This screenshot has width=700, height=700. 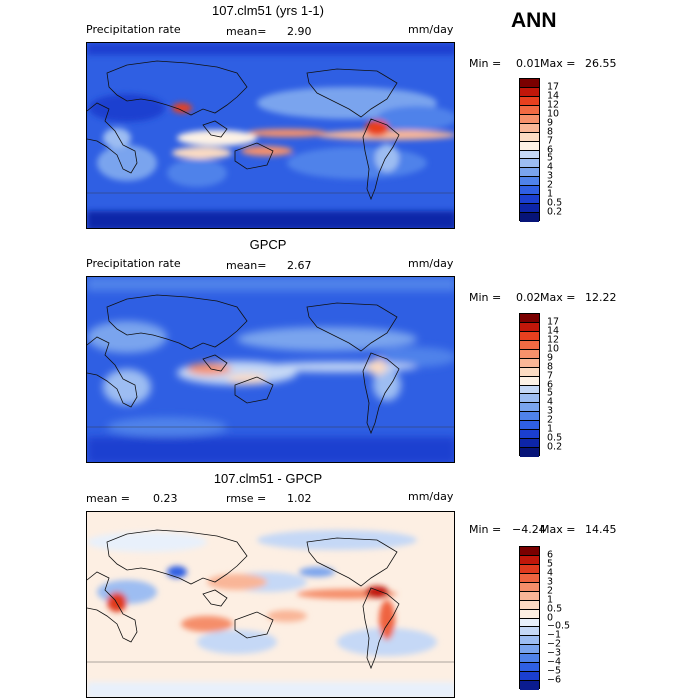 What do you see at coordinates (299, 498) in the screenshot?
I see `rmse-value: 1.02` at bounding box center [299, 498].